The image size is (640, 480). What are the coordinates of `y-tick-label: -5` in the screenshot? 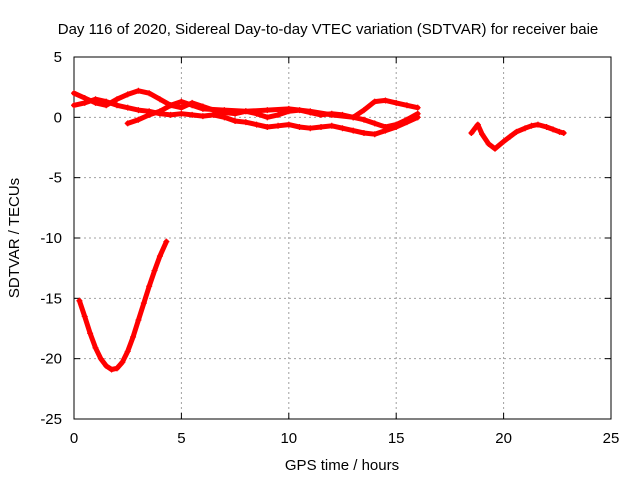 It's located at (55, 178).